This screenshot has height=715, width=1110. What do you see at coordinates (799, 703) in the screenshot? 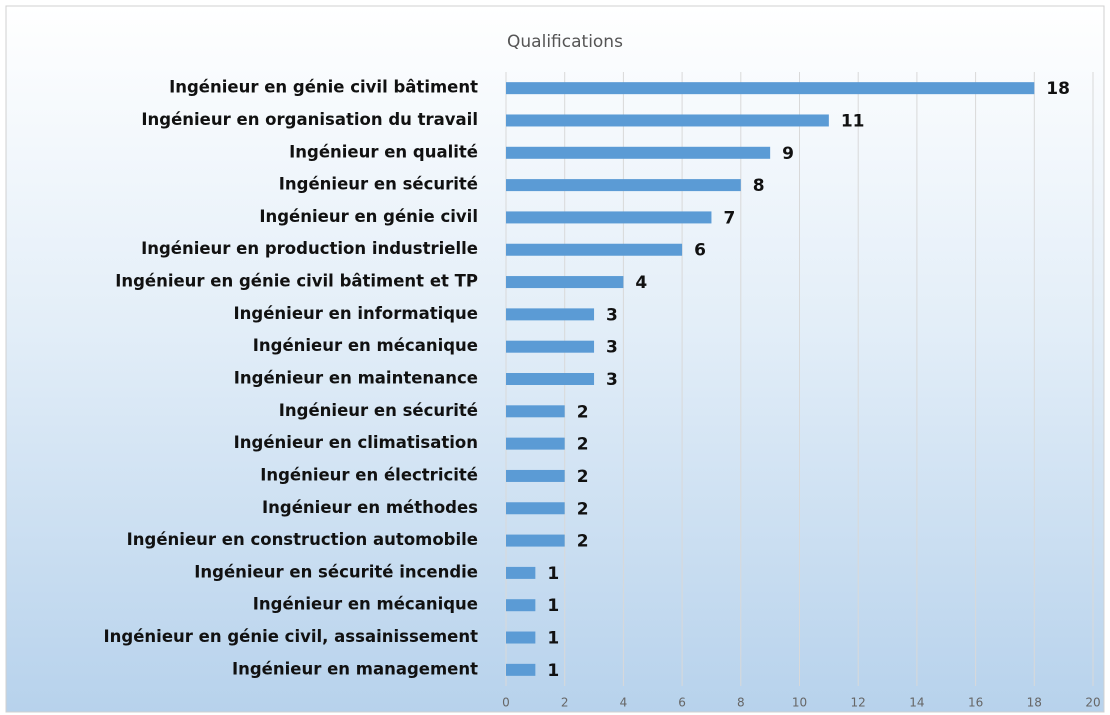
I see `x-tick-label: 10` at bounding box center [799, 703].